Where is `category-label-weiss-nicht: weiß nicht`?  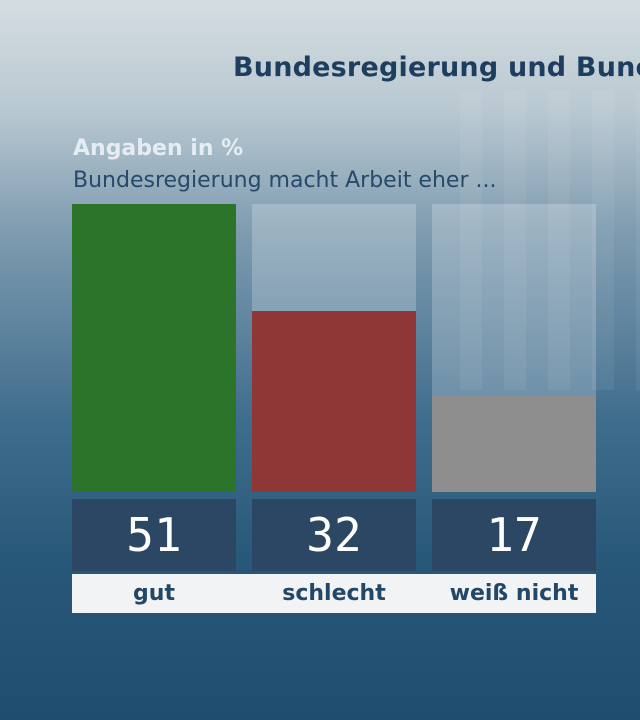
category-label-weiss-nicht: weiß nicht is located at coordinates (514, 593).